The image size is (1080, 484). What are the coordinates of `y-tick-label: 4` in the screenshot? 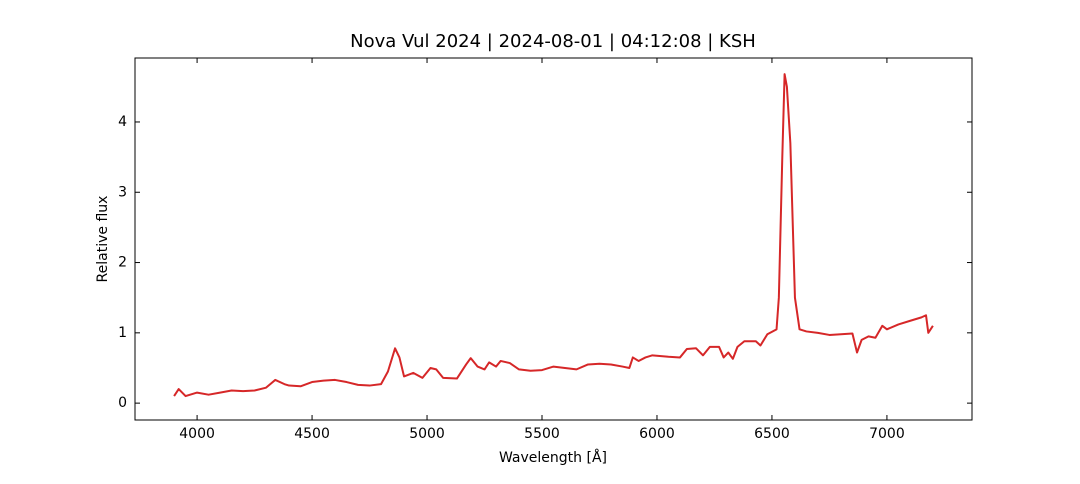 It's located at (122, 122).